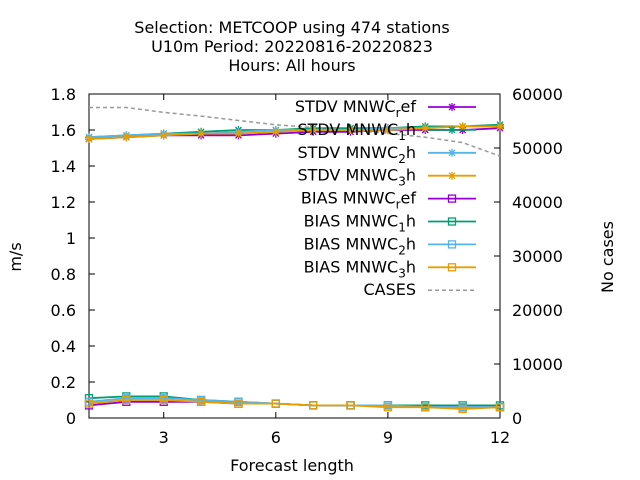 Image resolution: width=640 pixels, height=480 pixels. Describe the element at coordinates (537, 148) in the screenshot. I see `y2-tick-label: 50000` at that location.